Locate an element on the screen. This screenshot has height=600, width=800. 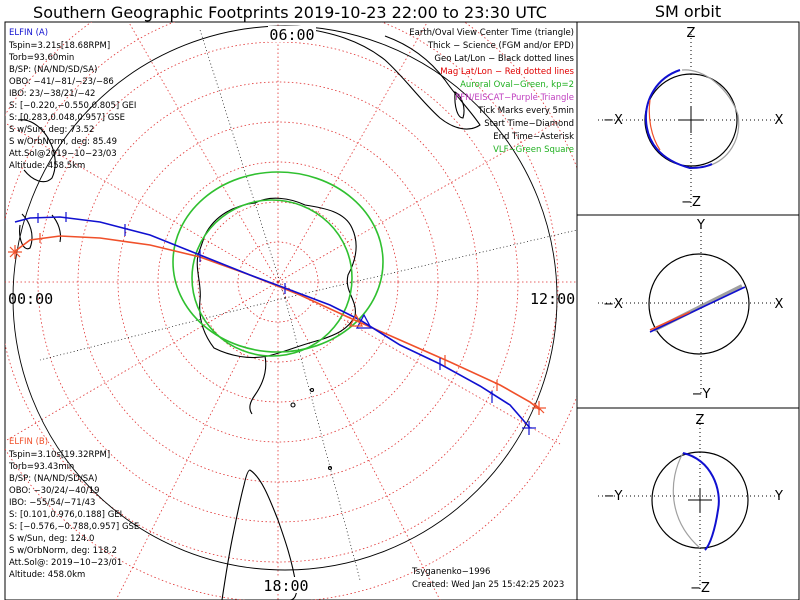
elfin-b-line: OBO: −30/24/−40/19 is located at coordinates (54, 491).